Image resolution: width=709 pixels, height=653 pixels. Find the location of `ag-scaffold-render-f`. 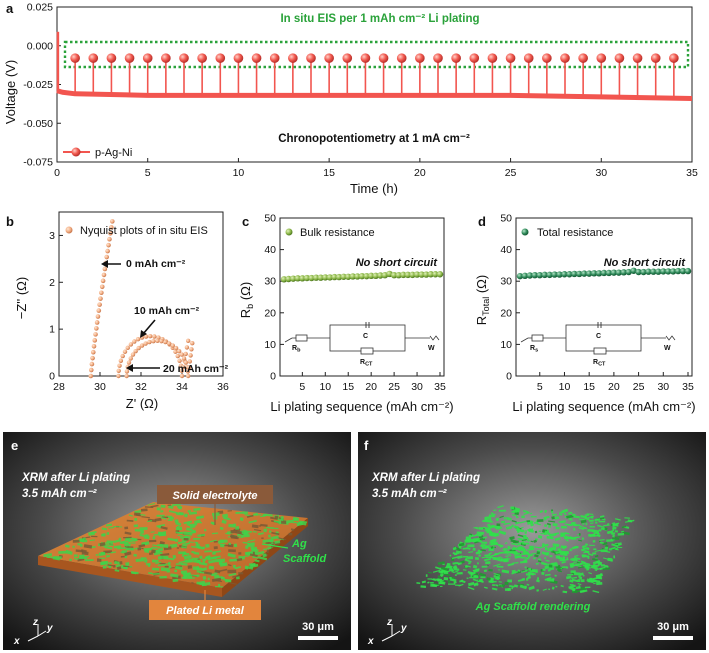

ag-scaffold-render-f is located at coordinates (525, 549).